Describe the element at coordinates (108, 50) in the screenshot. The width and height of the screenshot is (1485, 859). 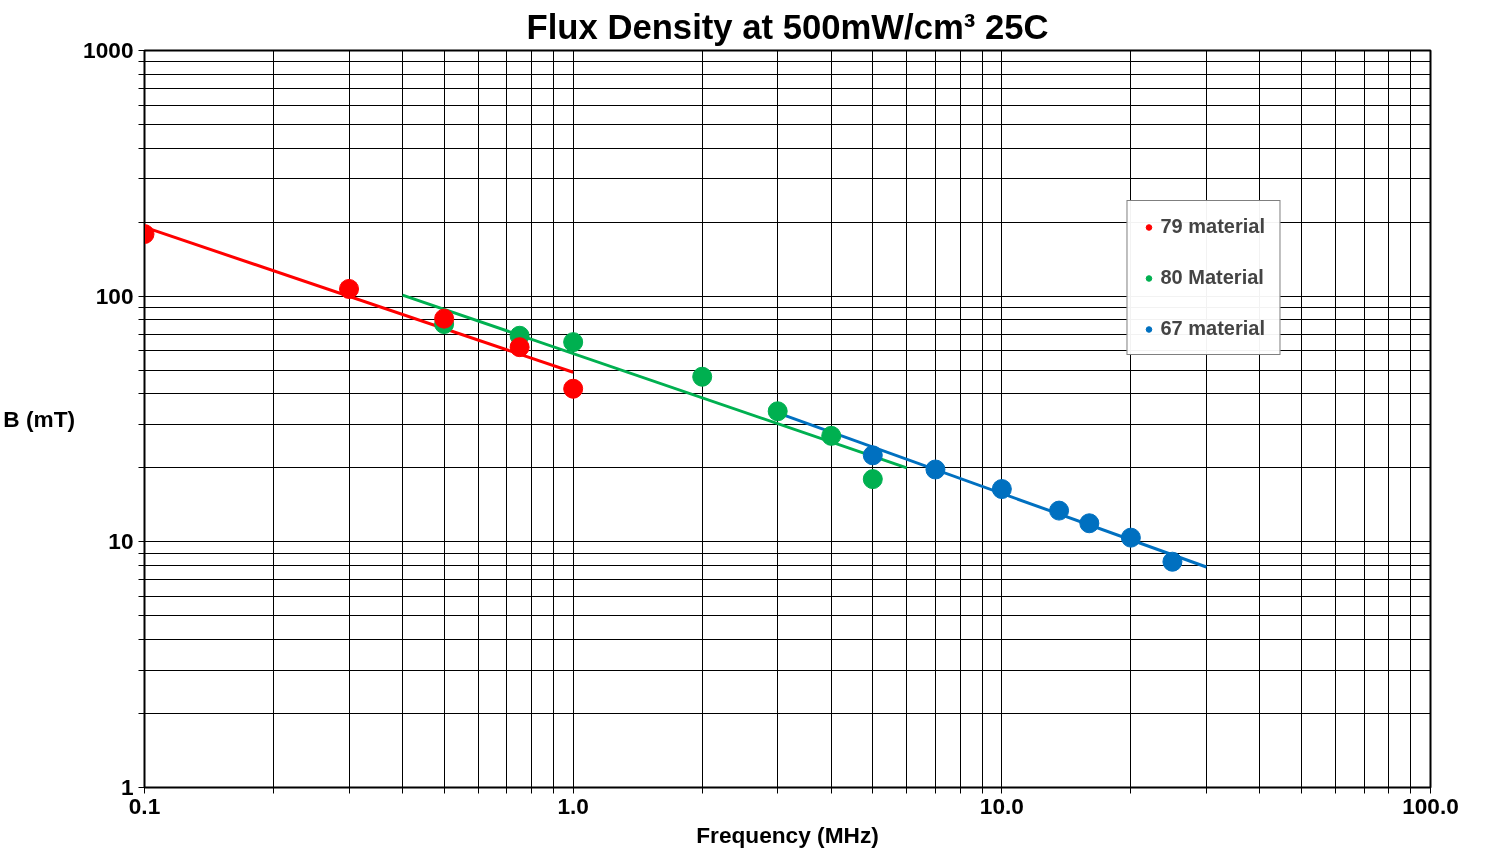
I see `y-tick-label: 1000` at that location.